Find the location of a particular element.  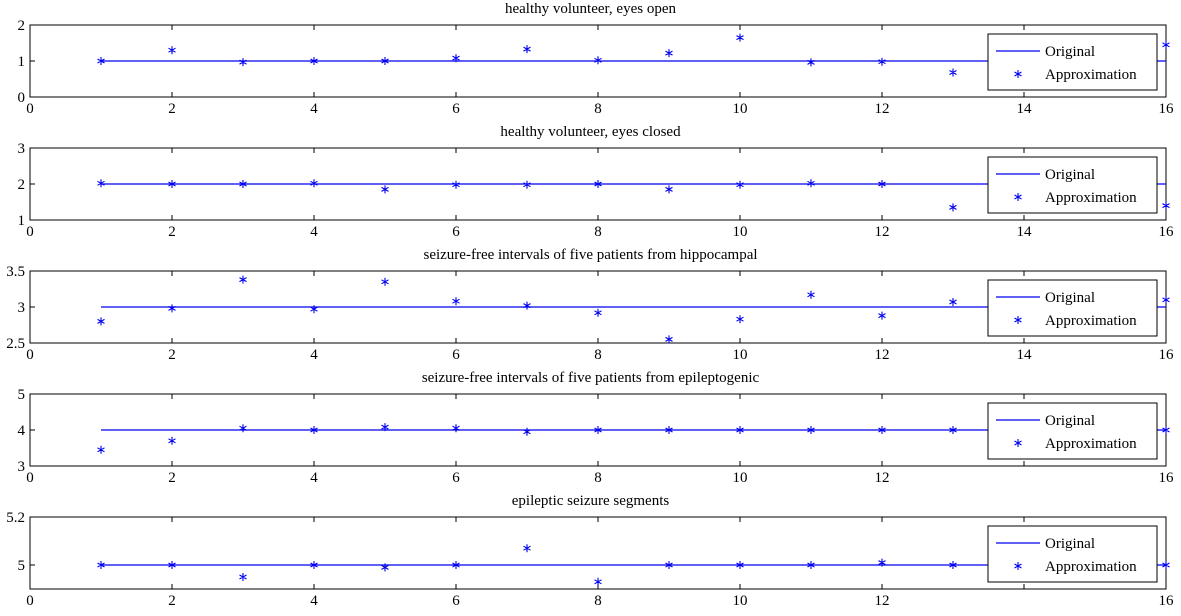

subplot-title: healthy volunteer, eyes closed is located at coordinates (590, 132).